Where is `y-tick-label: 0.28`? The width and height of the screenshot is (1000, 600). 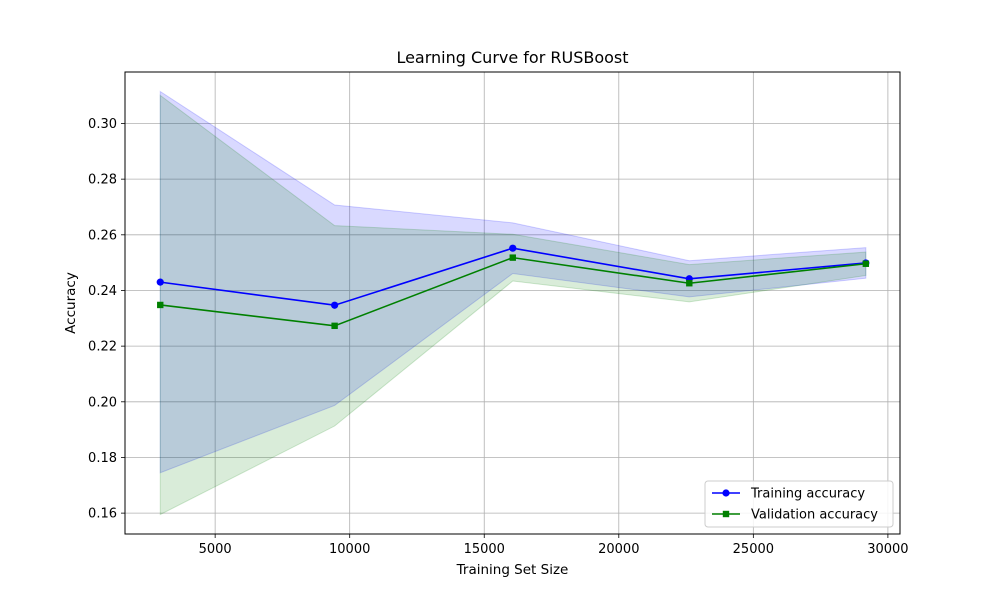
y-tick-label: 0.28 is located at coordinates (102, 180).